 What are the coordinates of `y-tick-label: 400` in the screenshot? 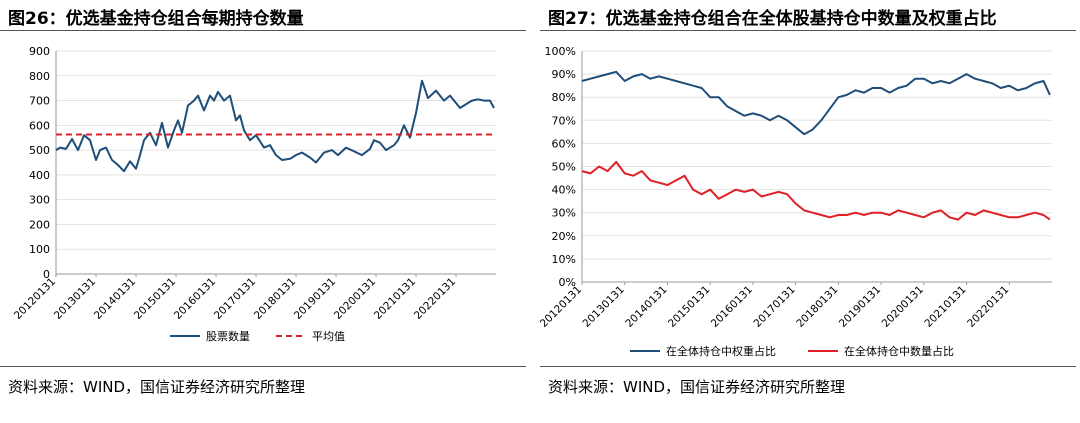 It's located at (39, 175).